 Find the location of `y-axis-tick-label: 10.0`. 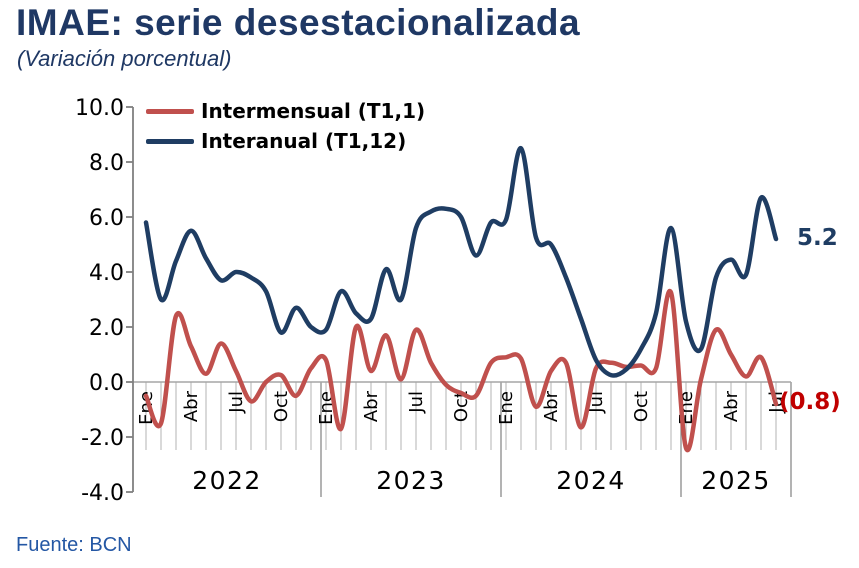

y-axis-tick-label: 10.0 is located at coordinates (99, 108).